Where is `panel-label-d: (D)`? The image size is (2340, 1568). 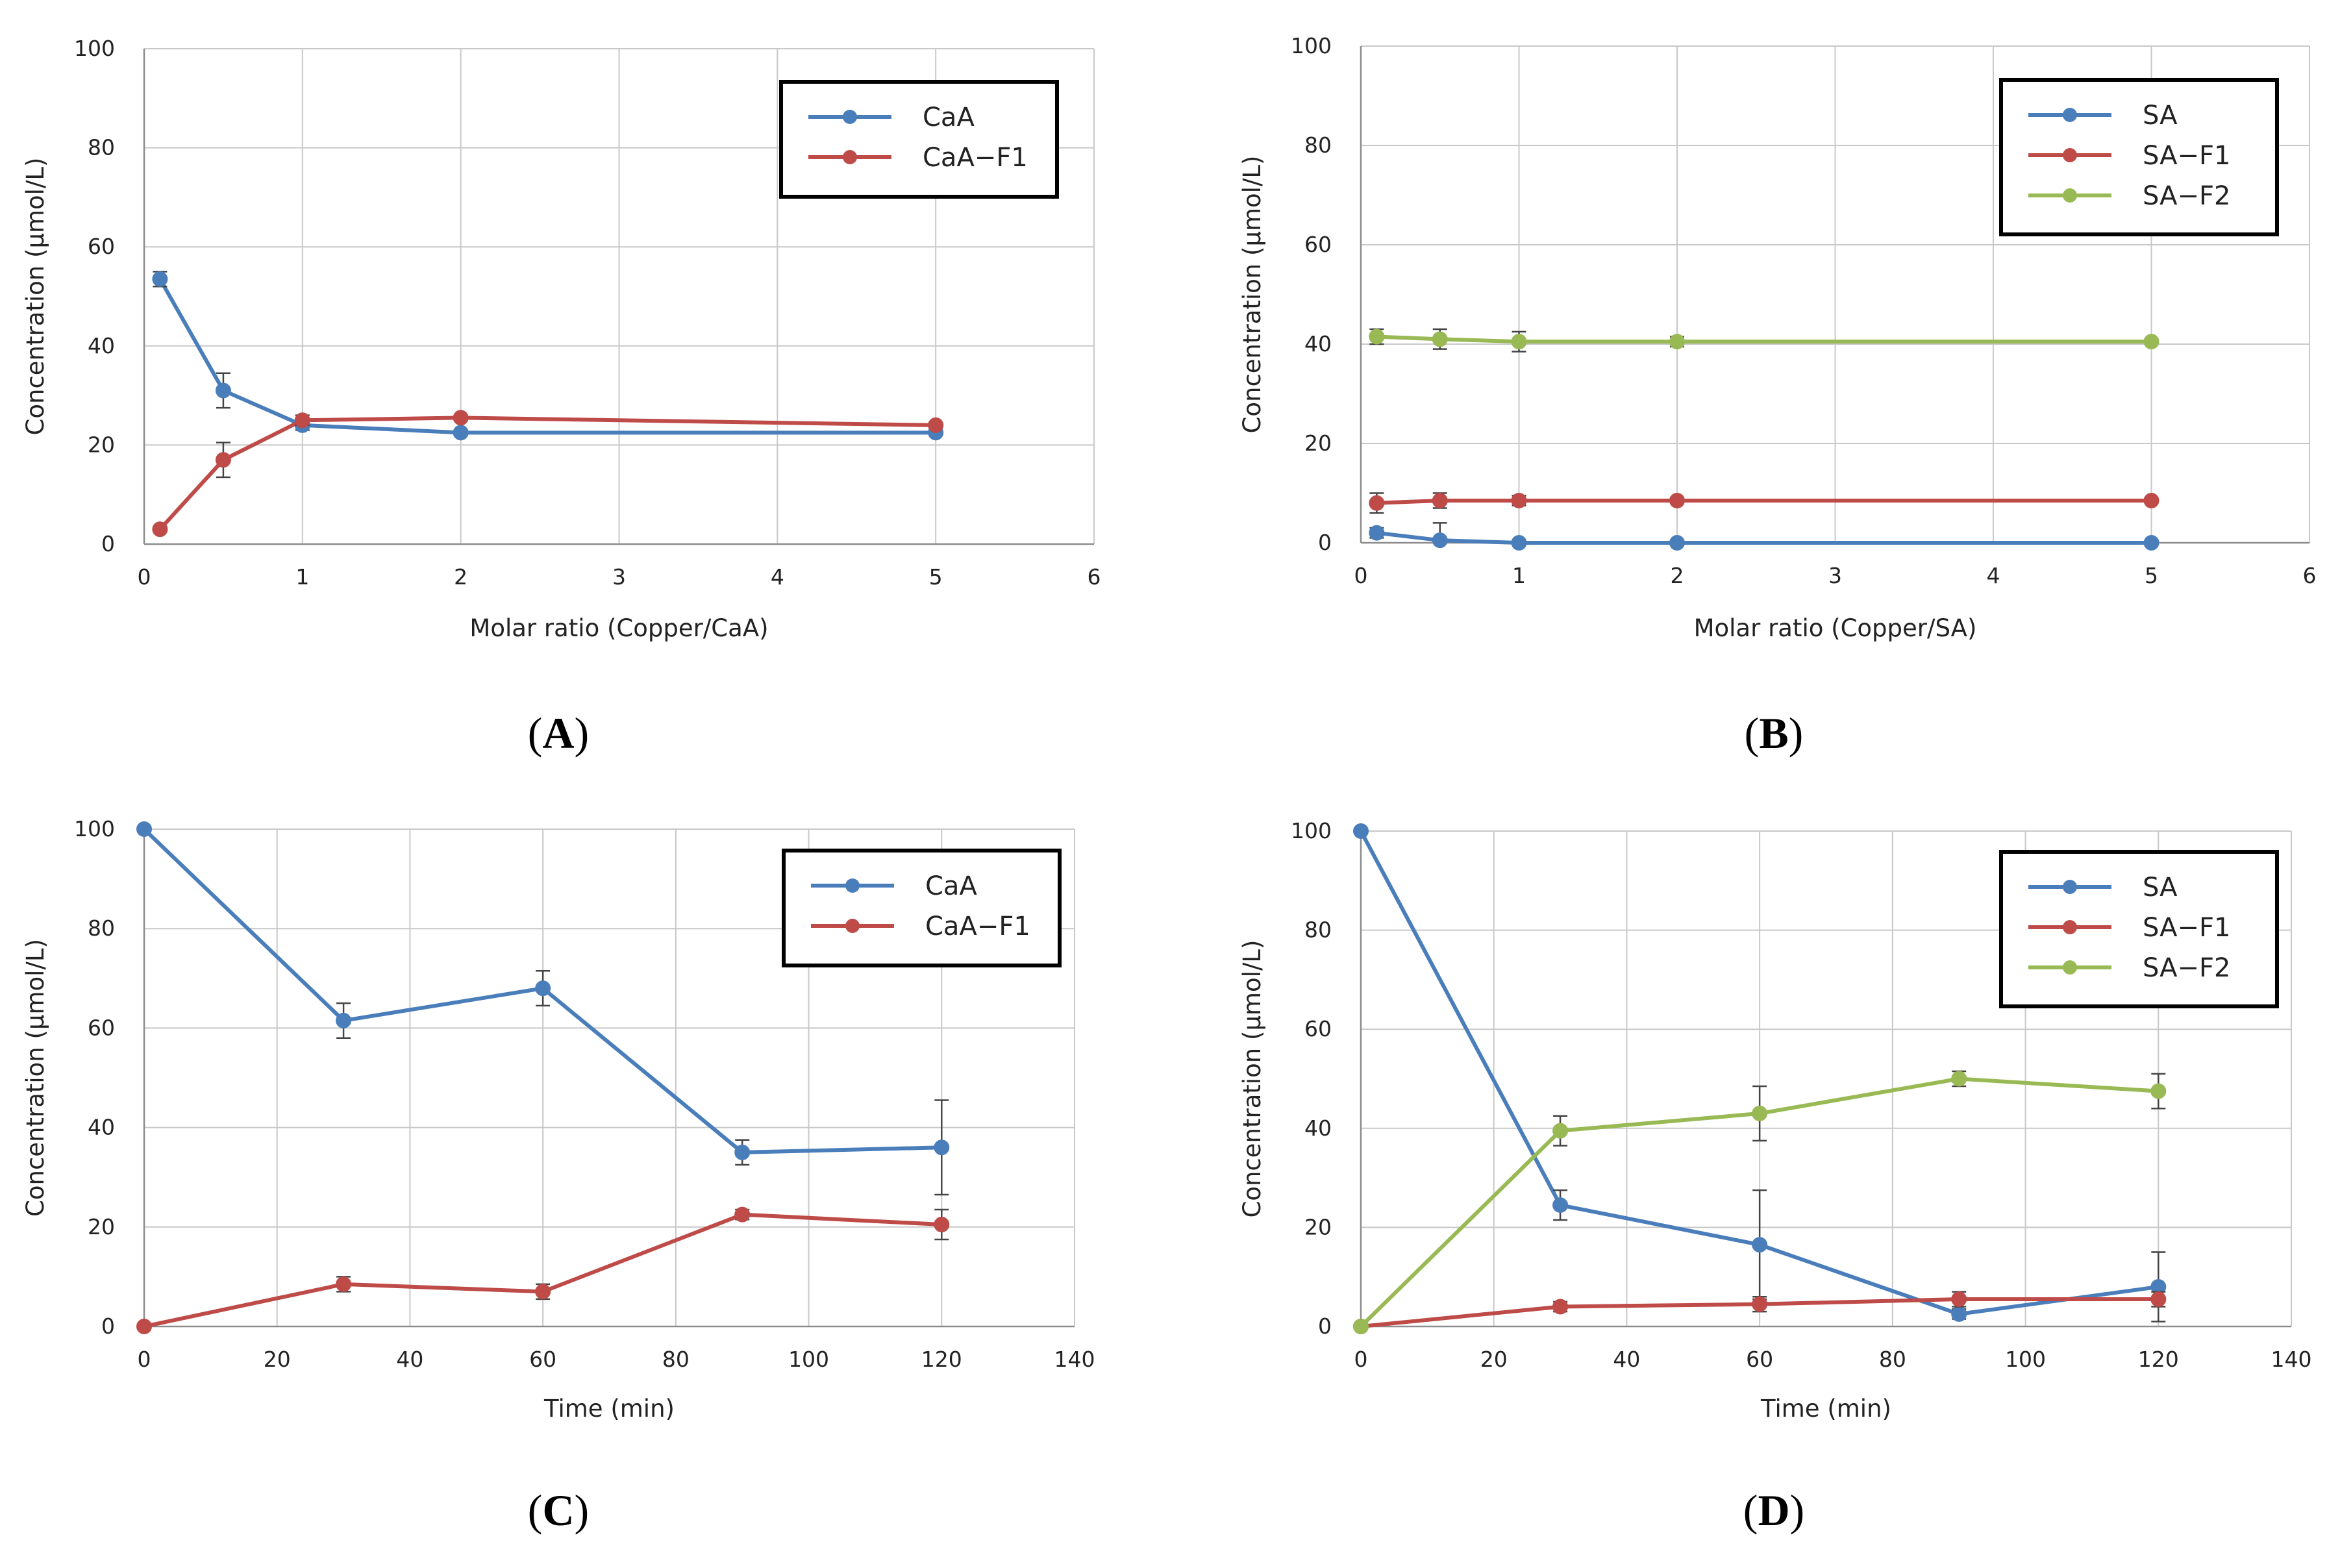 panel-label-d: (D) is located at coordinates (1774, 1510).